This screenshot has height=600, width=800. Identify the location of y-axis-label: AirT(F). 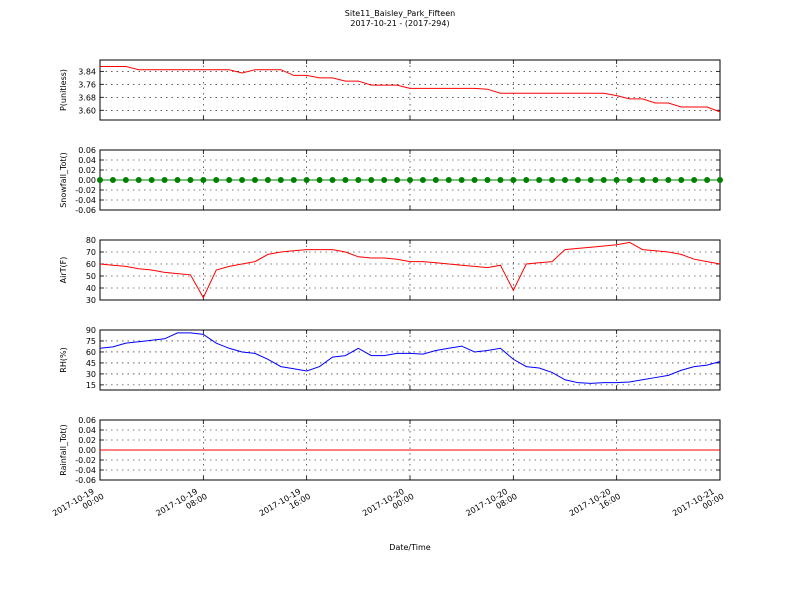
(63, 270).